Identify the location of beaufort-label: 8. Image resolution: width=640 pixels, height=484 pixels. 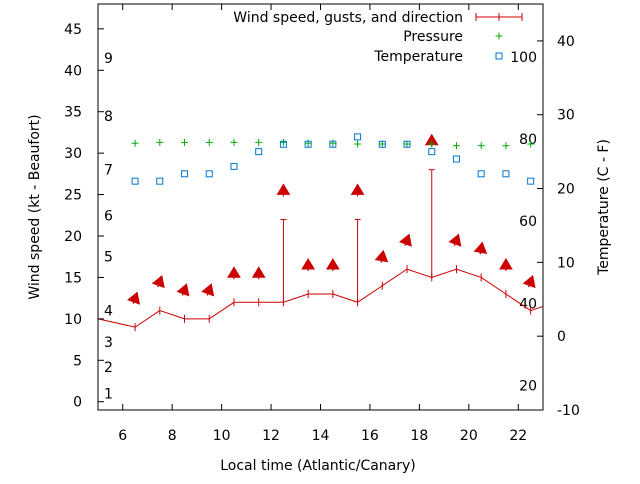
(108, 117).